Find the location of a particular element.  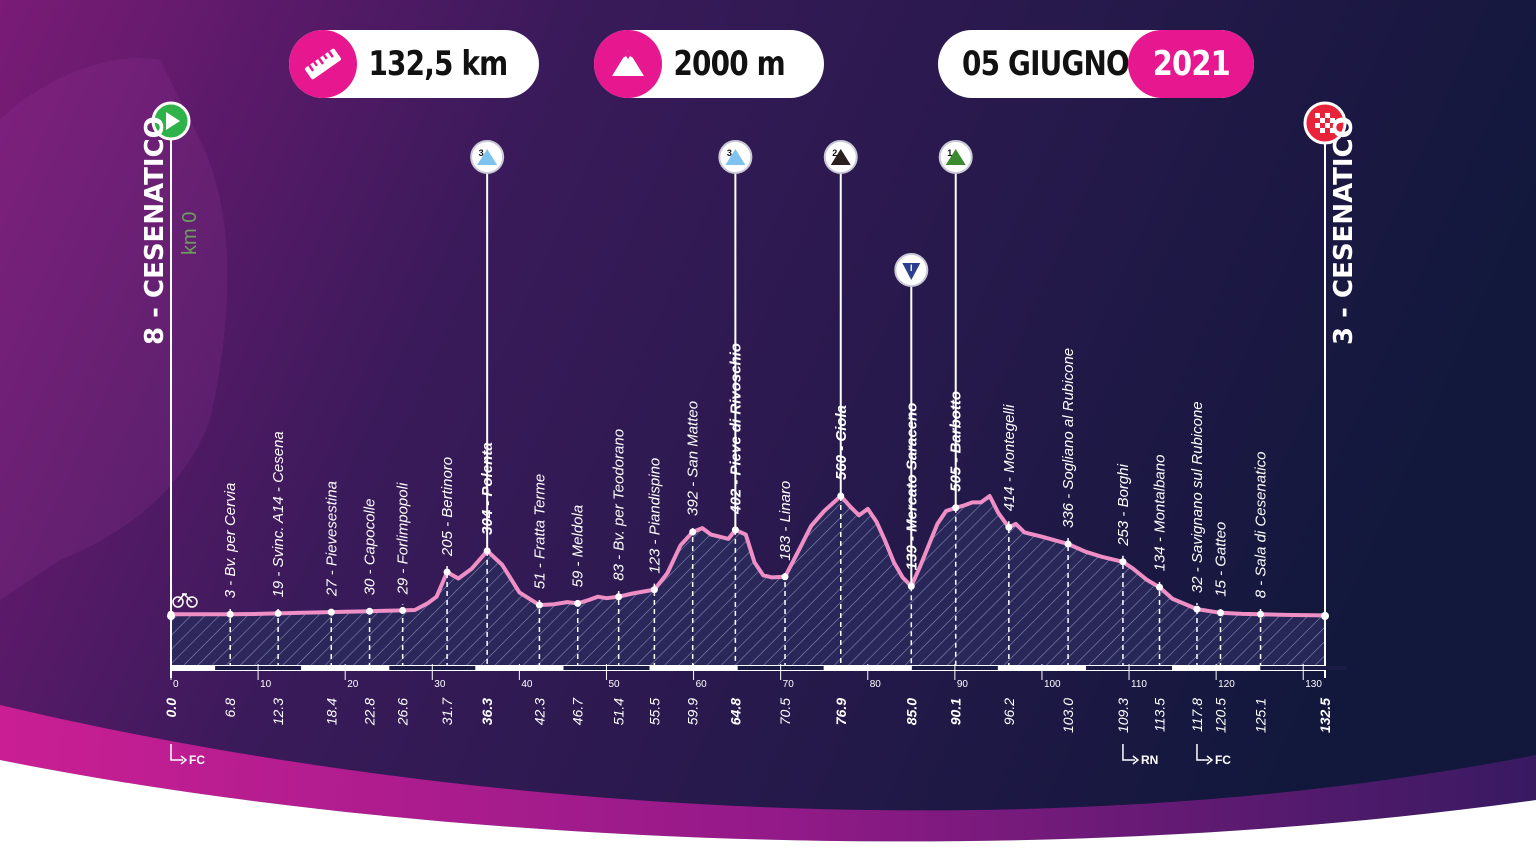

intermediate-sprint-icon: I is located at coordinates (911, 270).